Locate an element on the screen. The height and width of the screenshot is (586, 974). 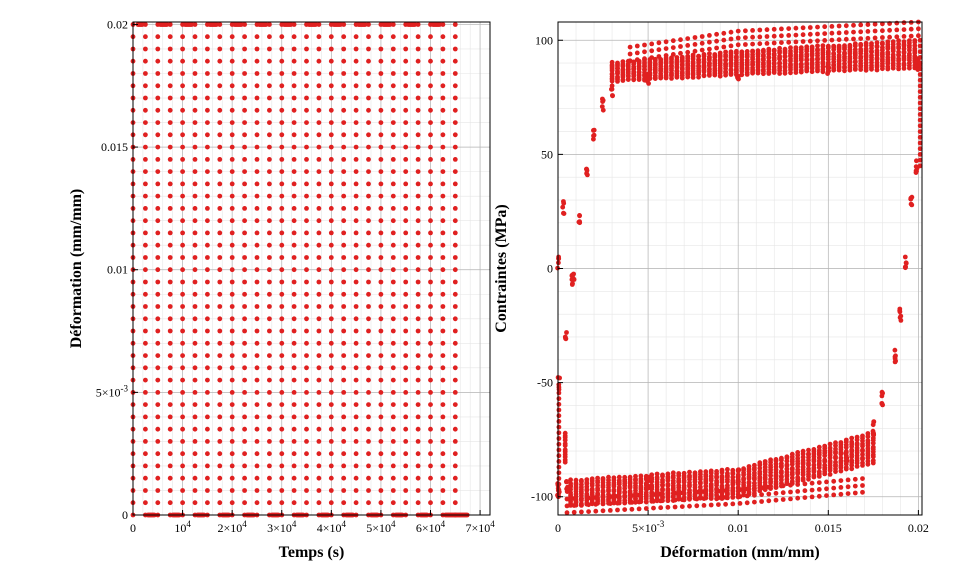
left-x-tick-label: 3×10⁴ is located at coordinates (282, 527).